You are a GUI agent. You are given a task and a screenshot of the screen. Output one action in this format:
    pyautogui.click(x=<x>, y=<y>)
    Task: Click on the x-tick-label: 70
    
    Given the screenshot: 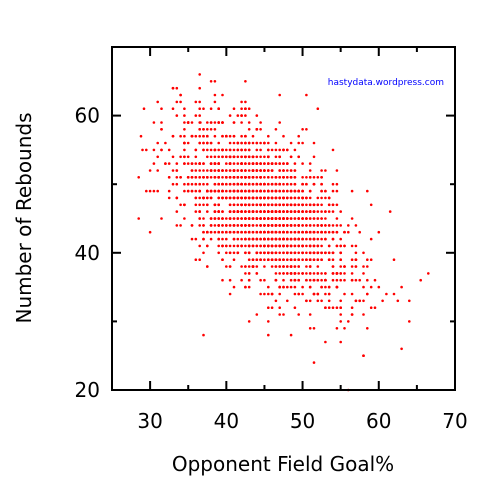 What is the action you would take?
    pyautogui.click(x=454, y=421)
    